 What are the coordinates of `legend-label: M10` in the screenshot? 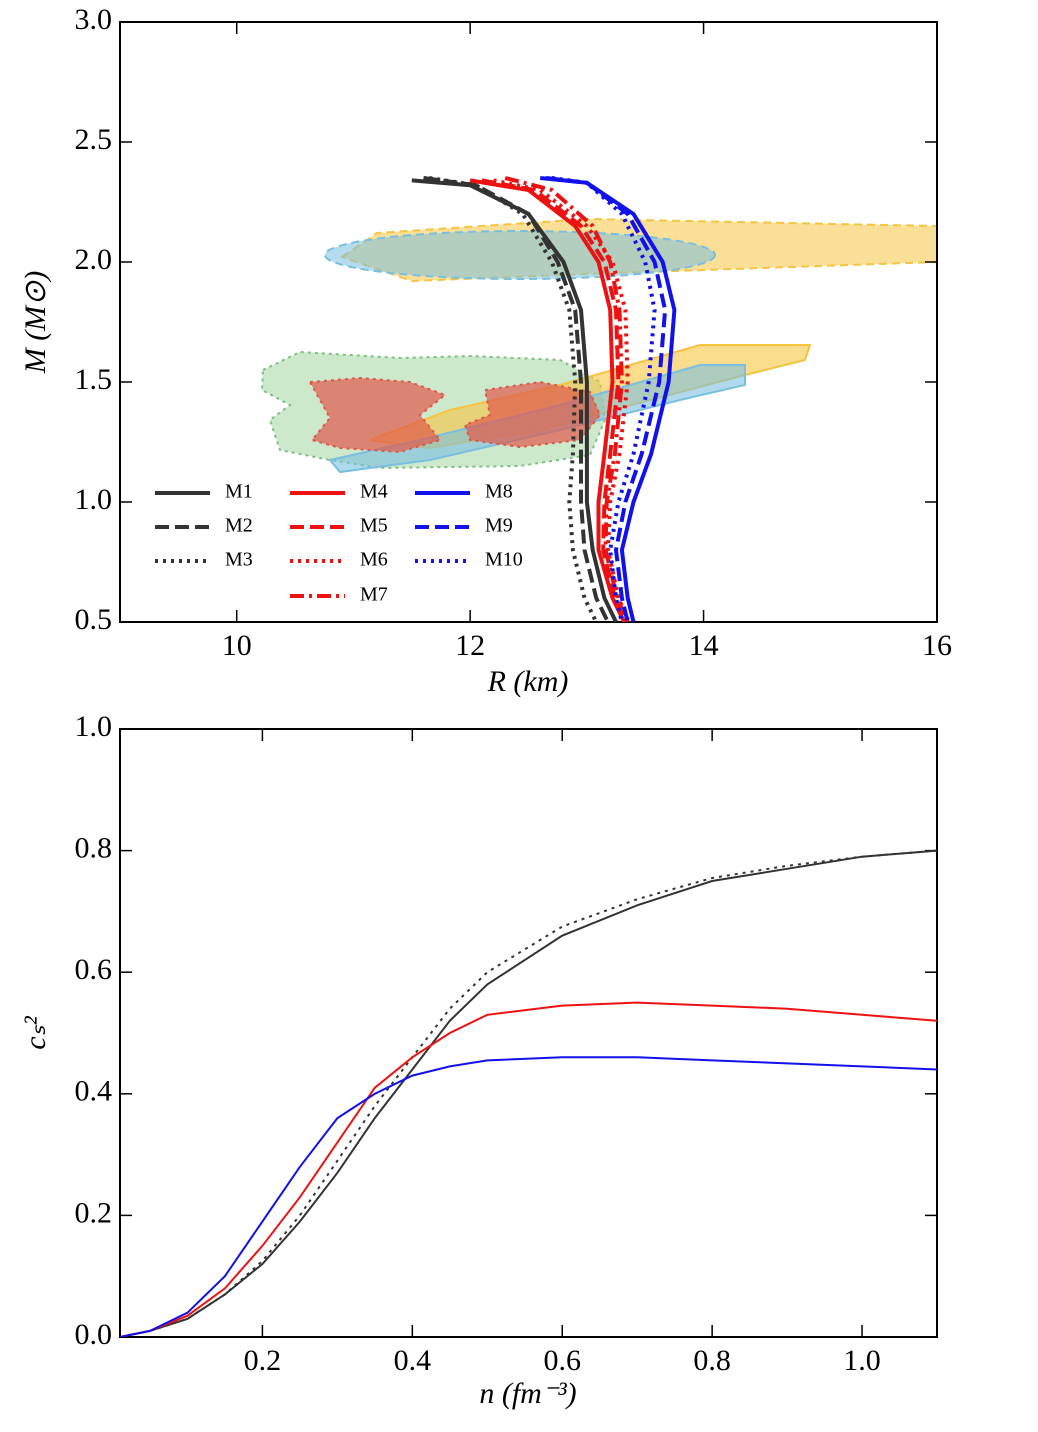 It's located at (504, 560).